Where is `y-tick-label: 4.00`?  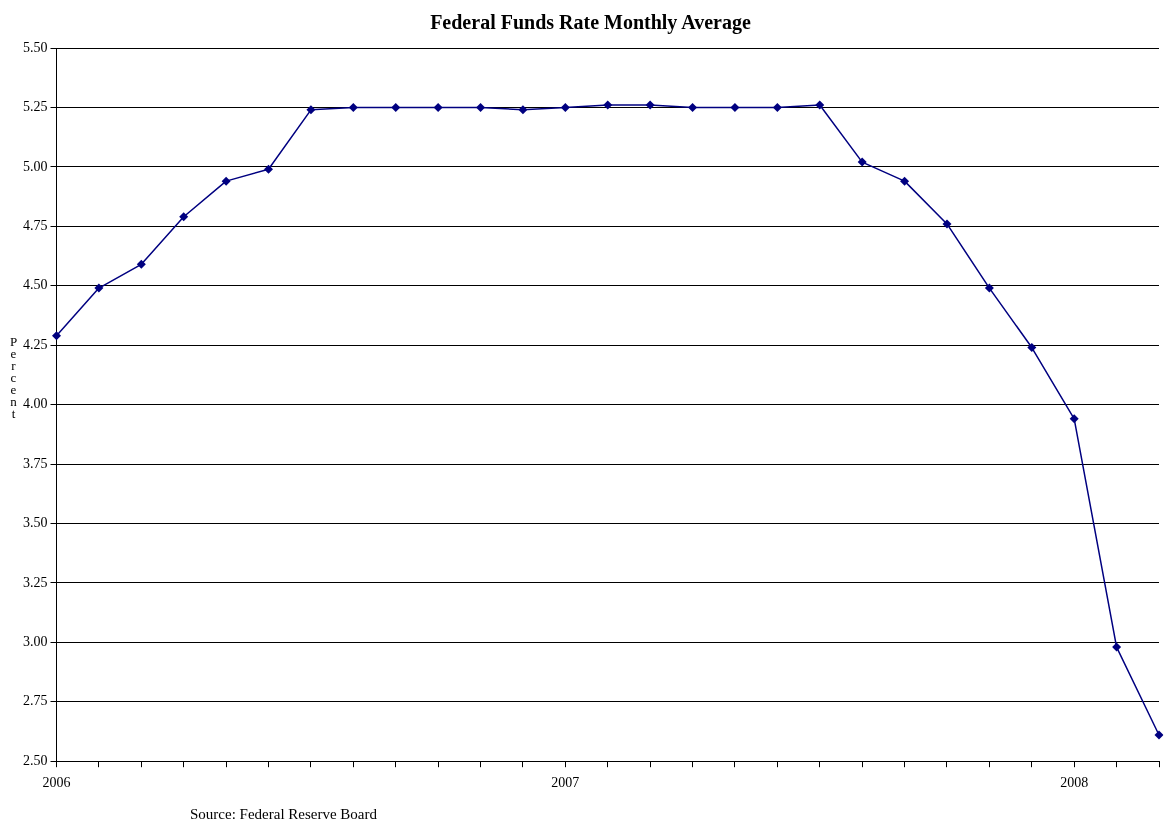
y-tick-label: 4.00 is located at coordinates (35, 404).